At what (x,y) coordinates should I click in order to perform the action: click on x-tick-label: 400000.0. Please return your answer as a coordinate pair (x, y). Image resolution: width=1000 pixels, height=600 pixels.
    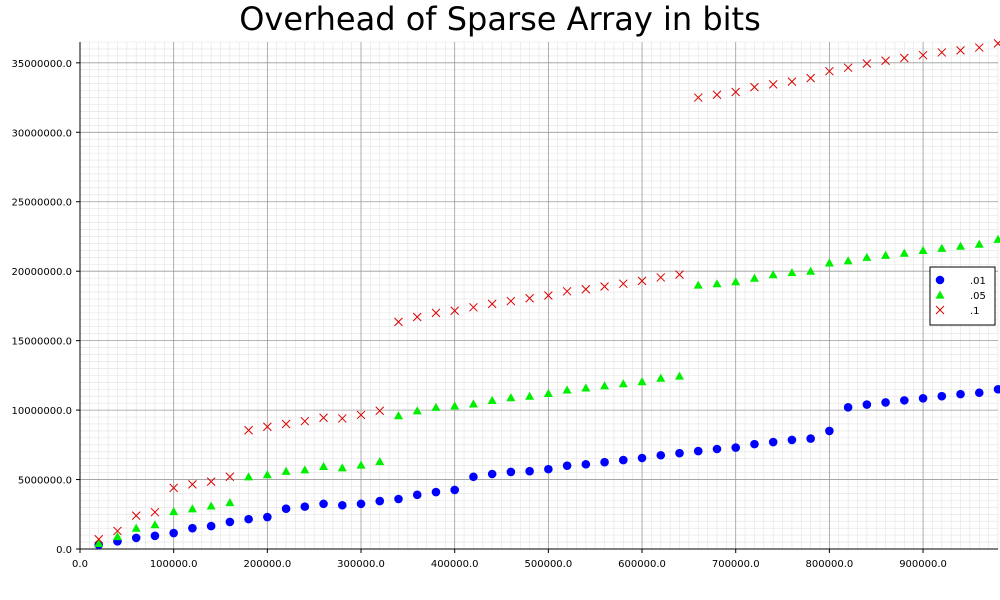
    Looking at the image, I should click on (455, 564).